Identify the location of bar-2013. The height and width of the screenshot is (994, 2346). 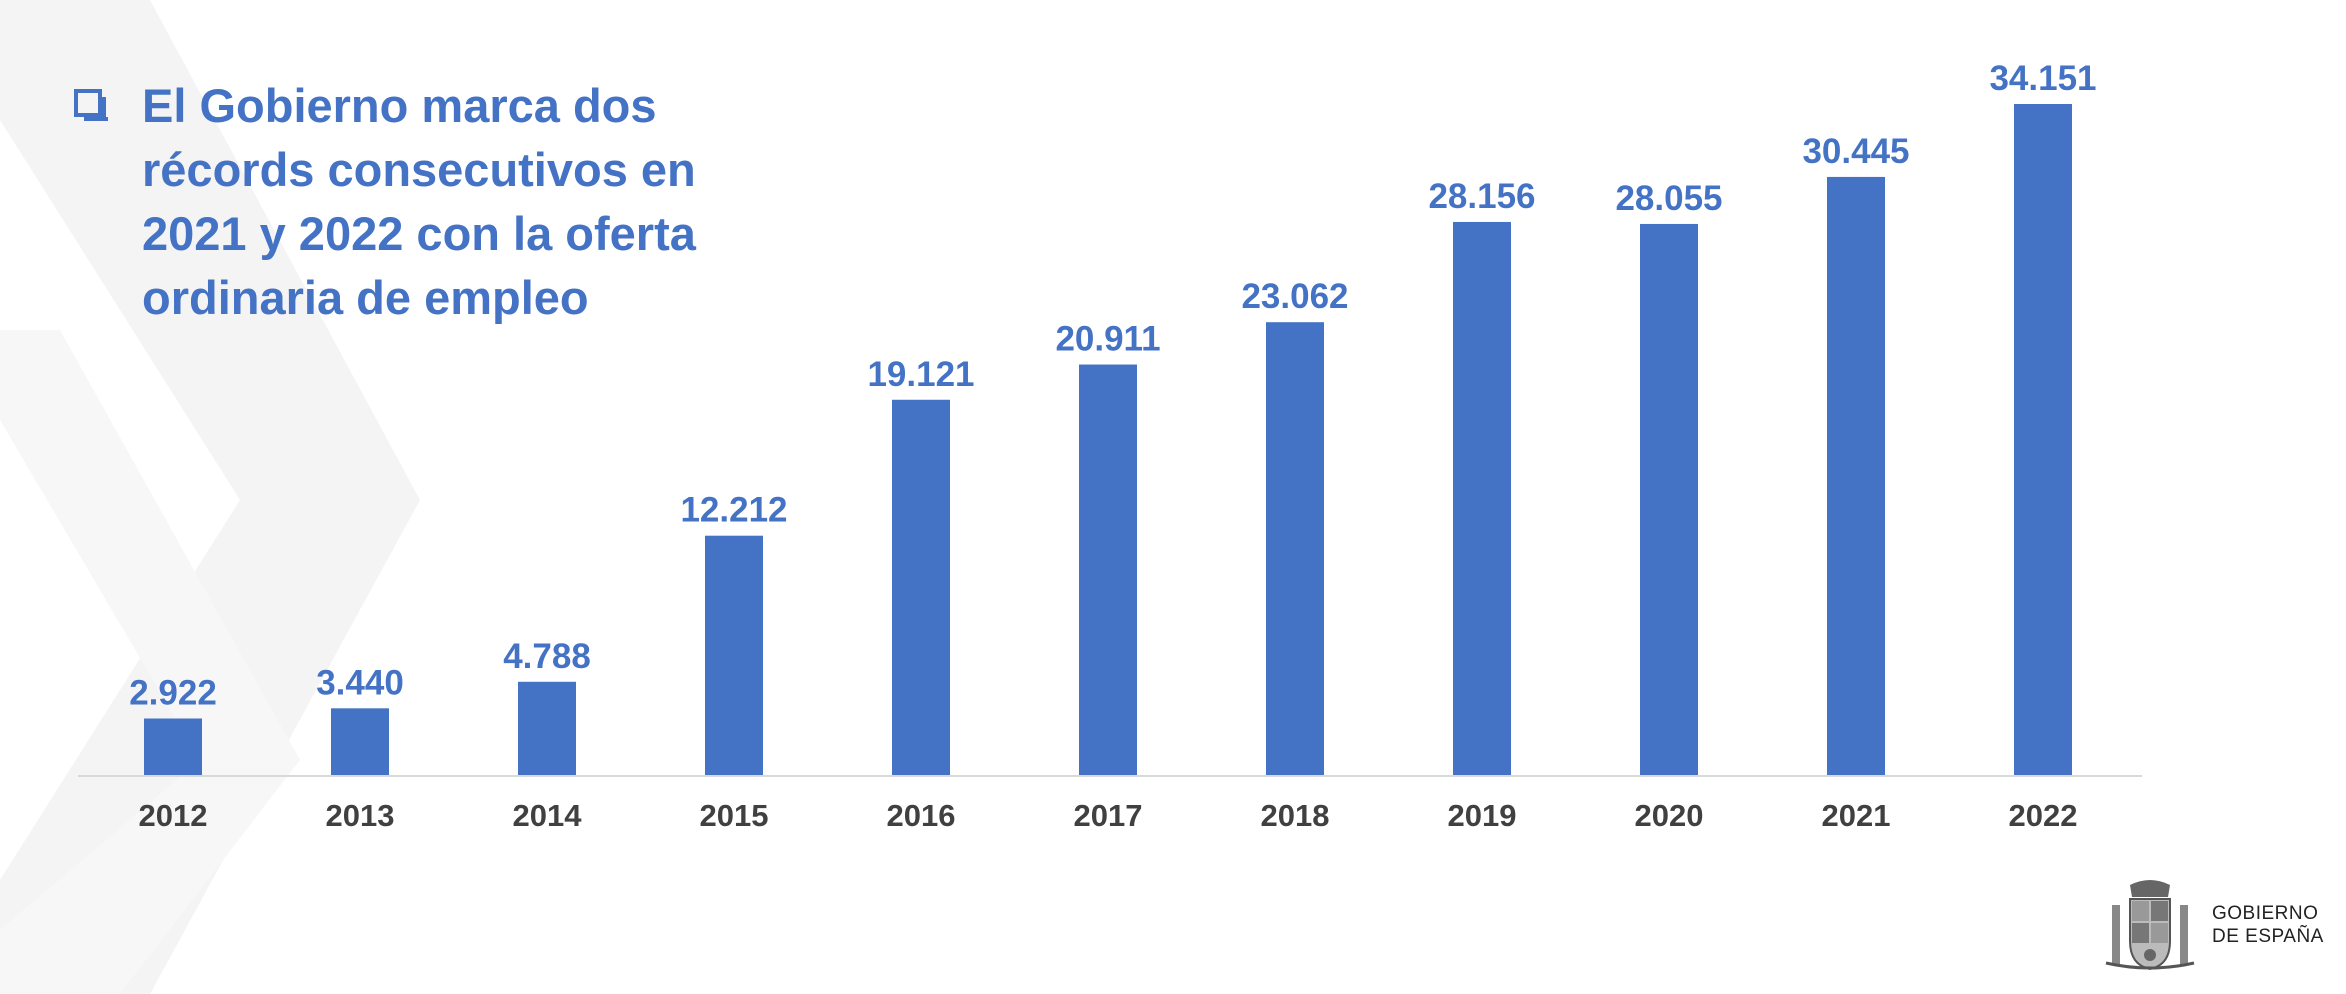
(360, 742).